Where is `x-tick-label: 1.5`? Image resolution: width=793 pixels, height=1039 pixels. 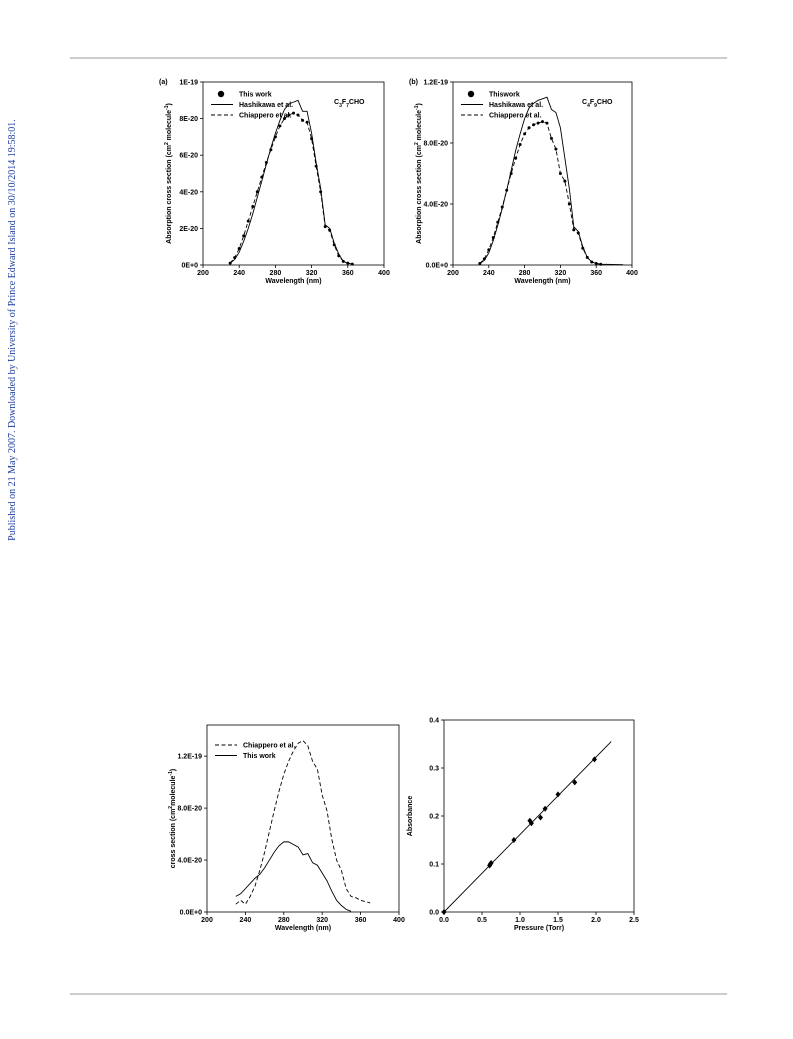 x-tick-label: 1.5 is located at coordinates (558, 920).